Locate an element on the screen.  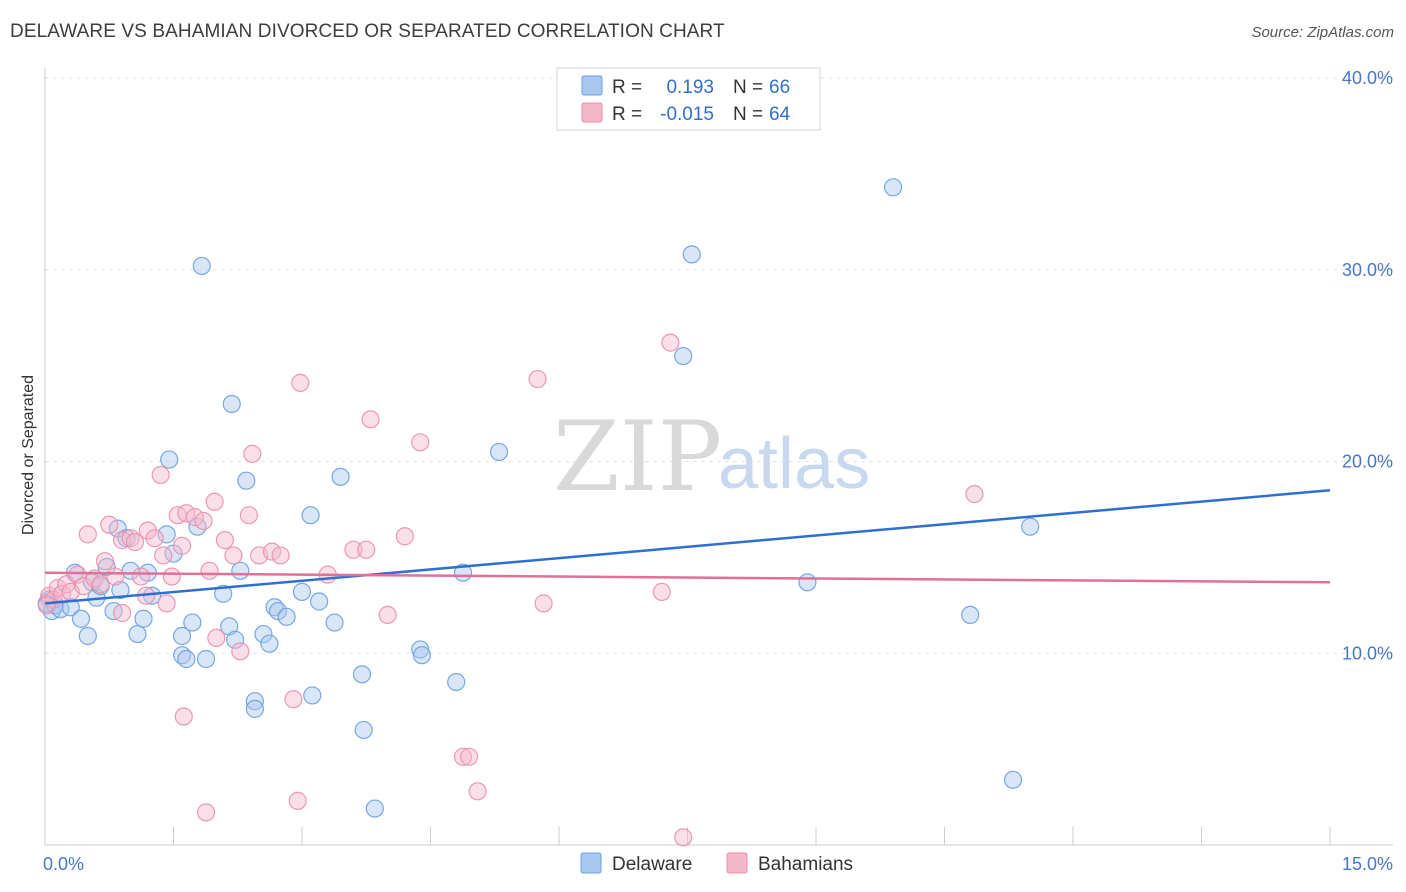
y-tick-labels: 10.0% 20.0% 30.0% 40.0% is located at coordinates (1367, 365).